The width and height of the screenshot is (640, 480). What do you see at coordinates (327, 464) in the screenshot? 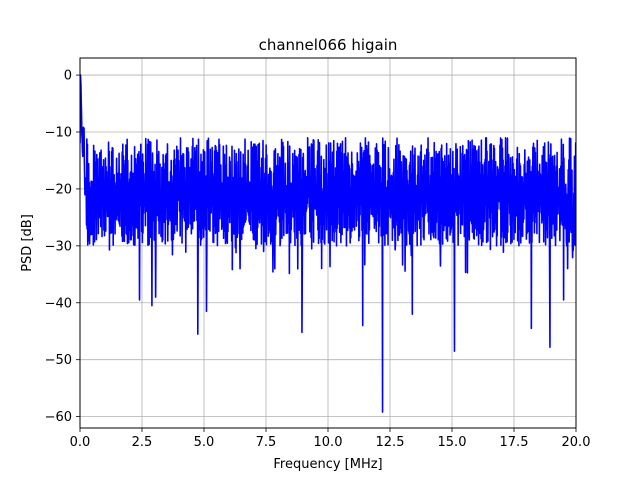
I see `x-axis-label: Frequency [MHz]` at bounding box center [327, 464].